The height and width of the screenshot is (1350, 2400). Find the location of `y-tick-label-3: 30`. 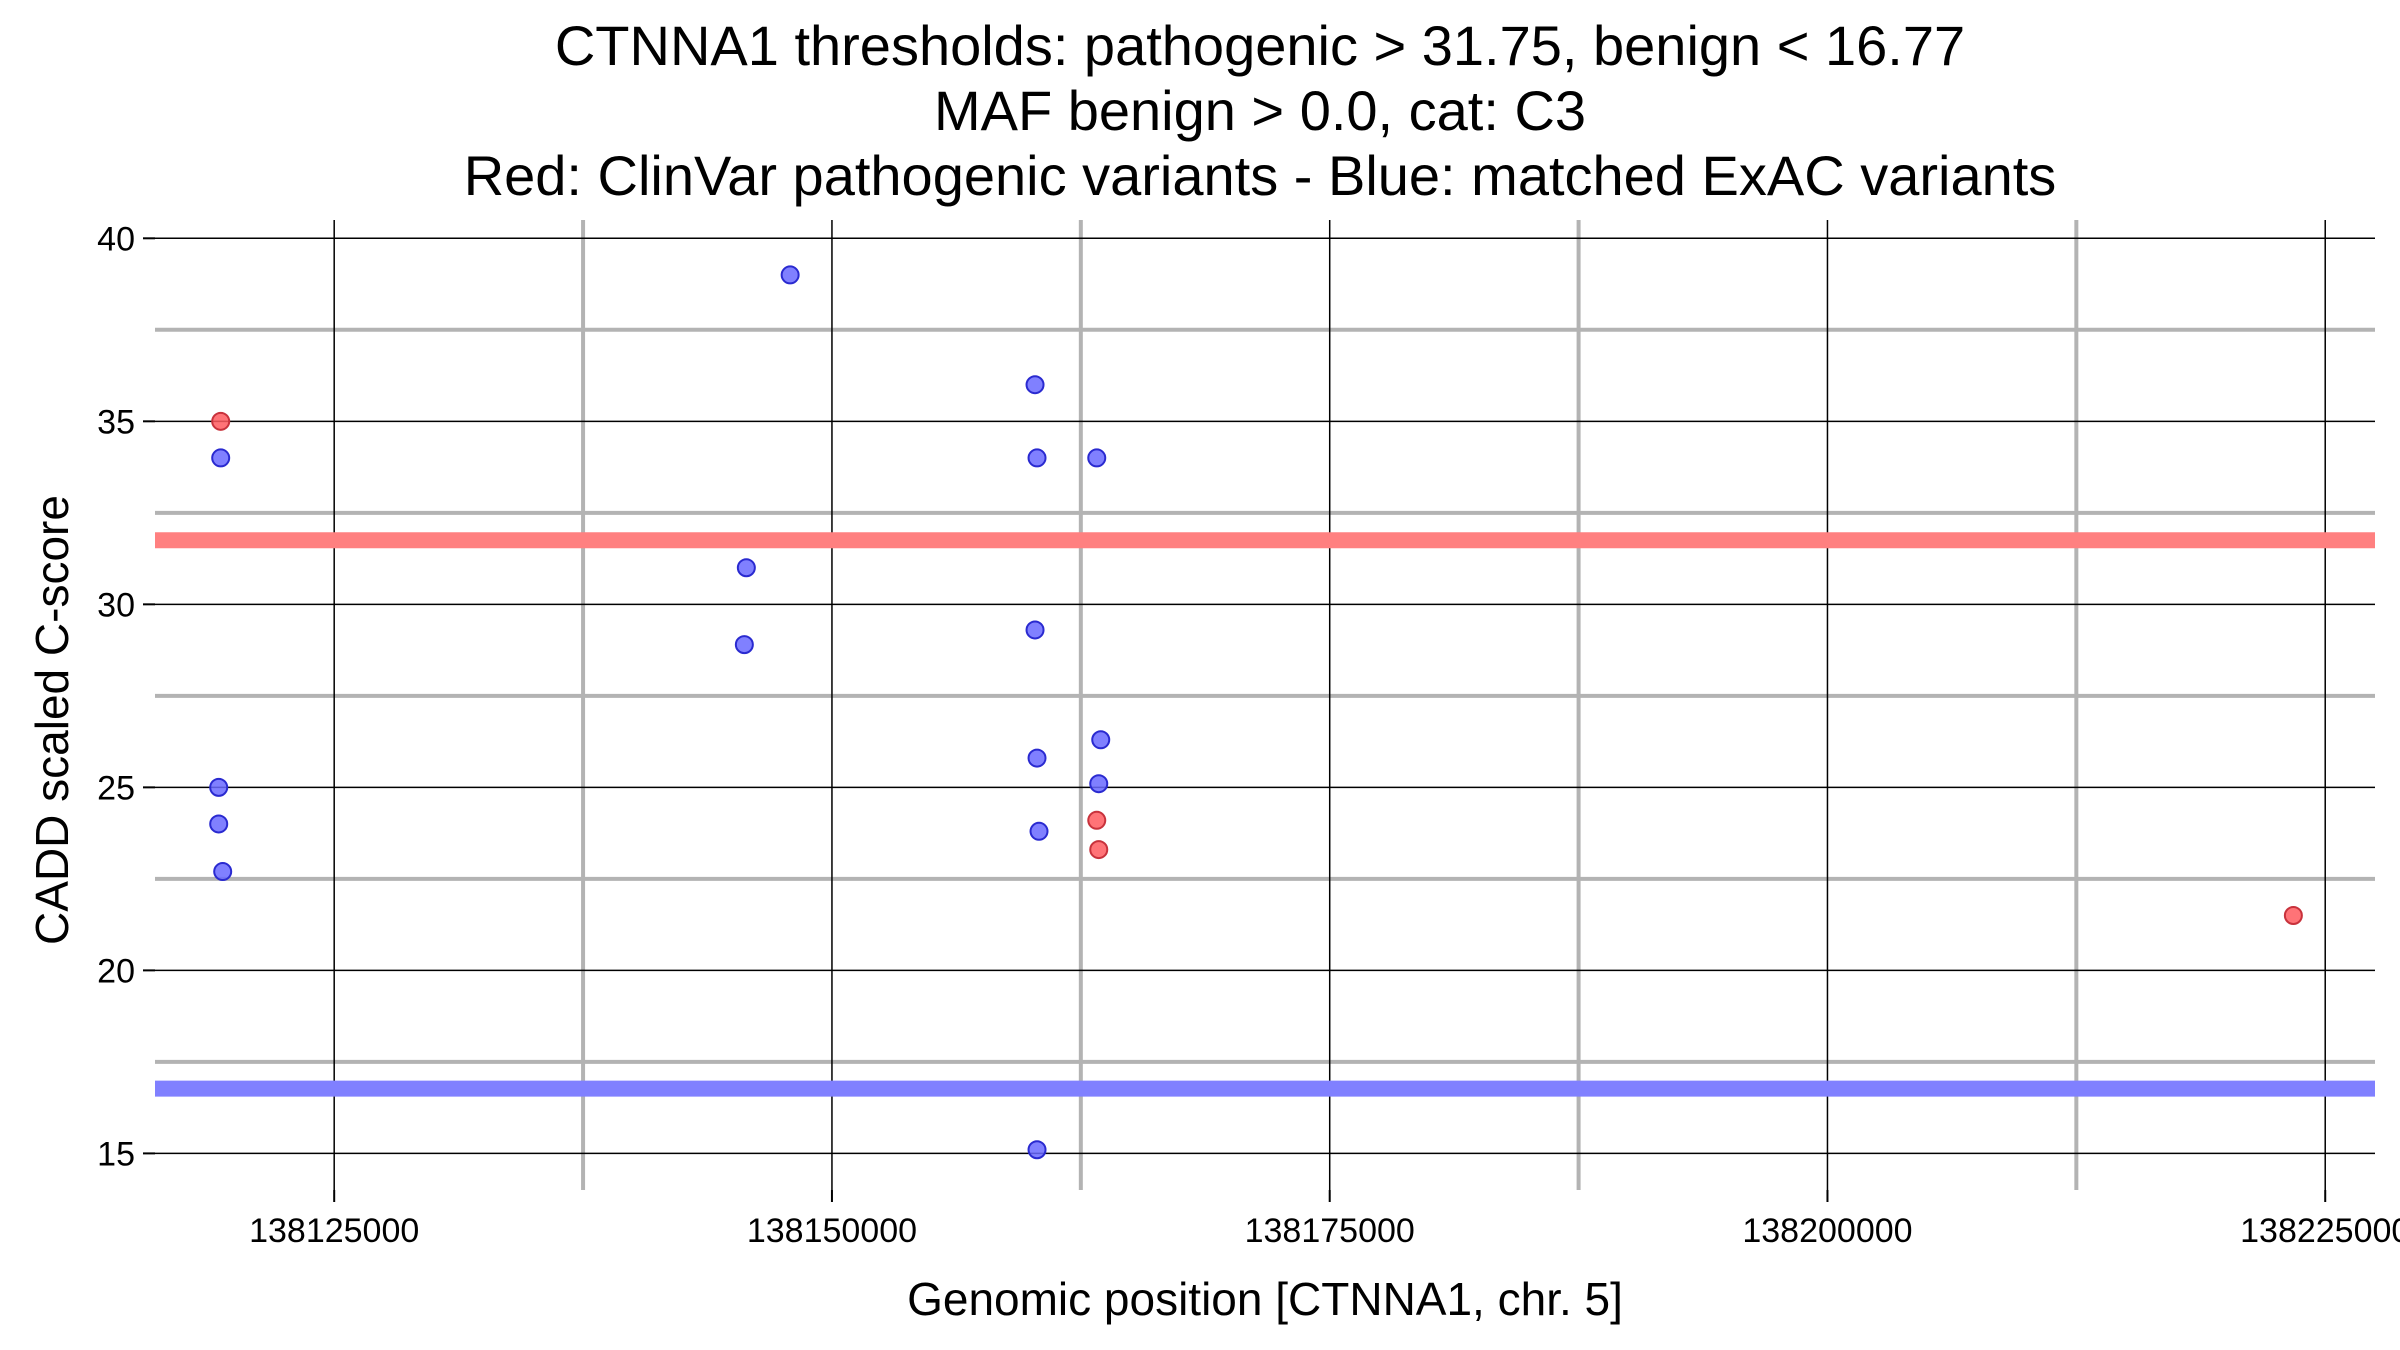

y-tick-label-3: 30 is located at coordinates (116, 605).